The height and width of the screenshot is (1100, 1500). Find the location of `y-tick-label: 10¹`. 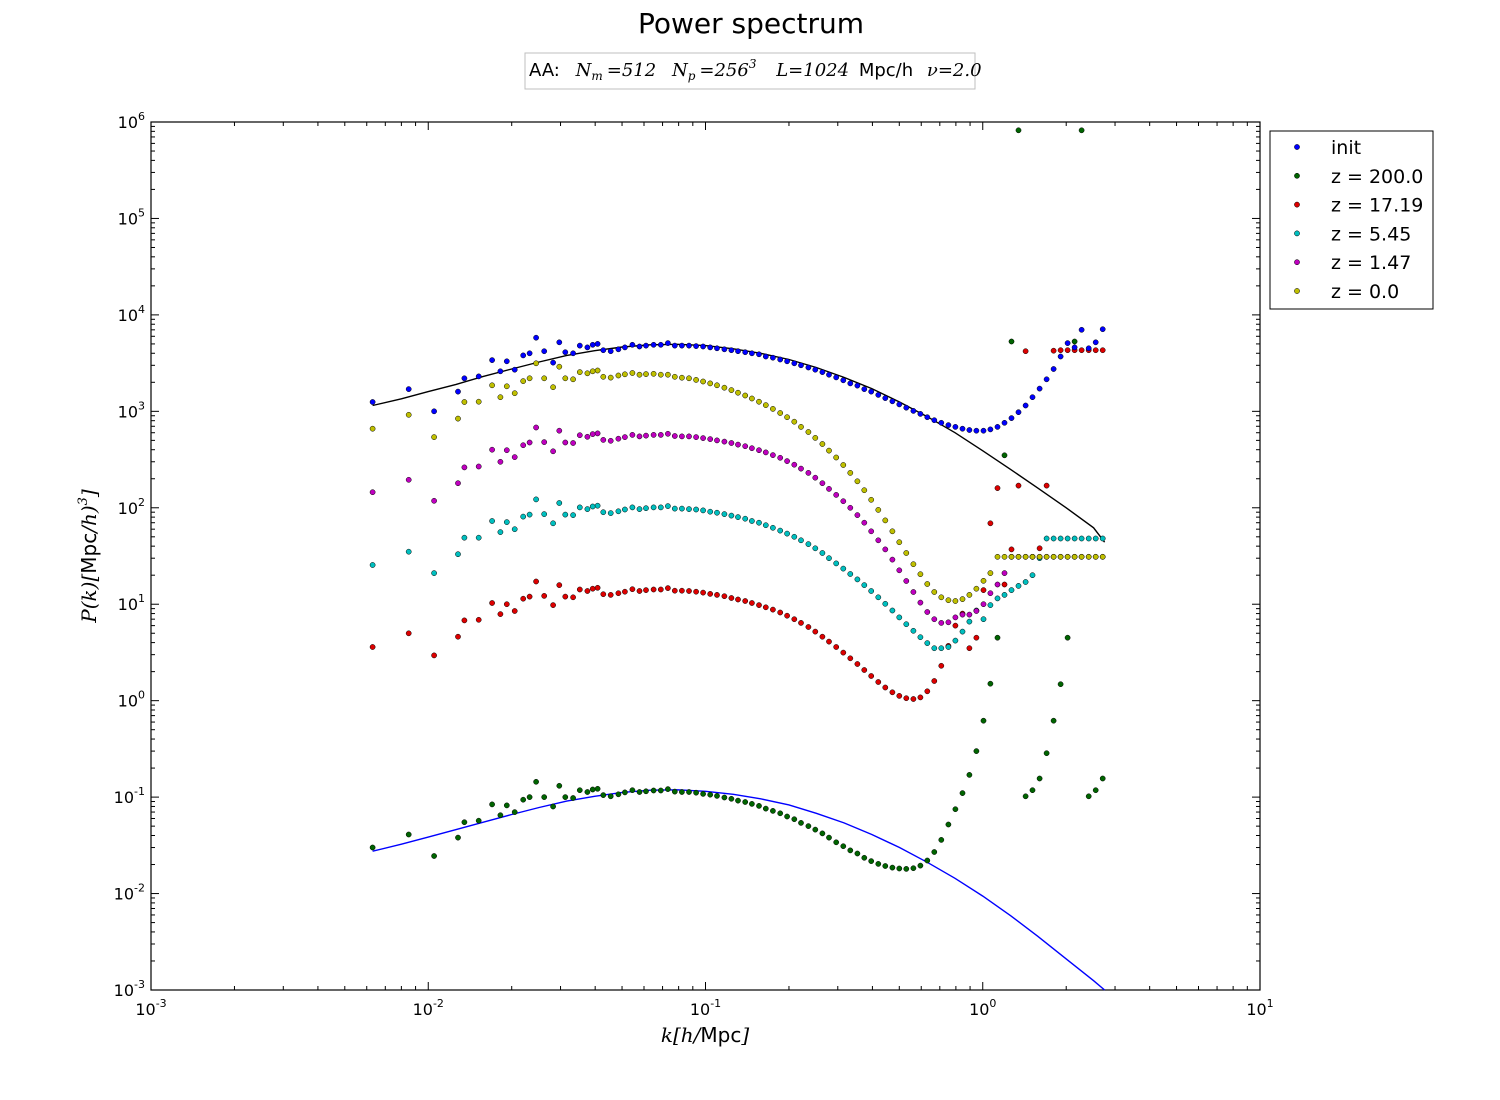

y-tick-label: 10¹ is located at coordinates (131, 603).